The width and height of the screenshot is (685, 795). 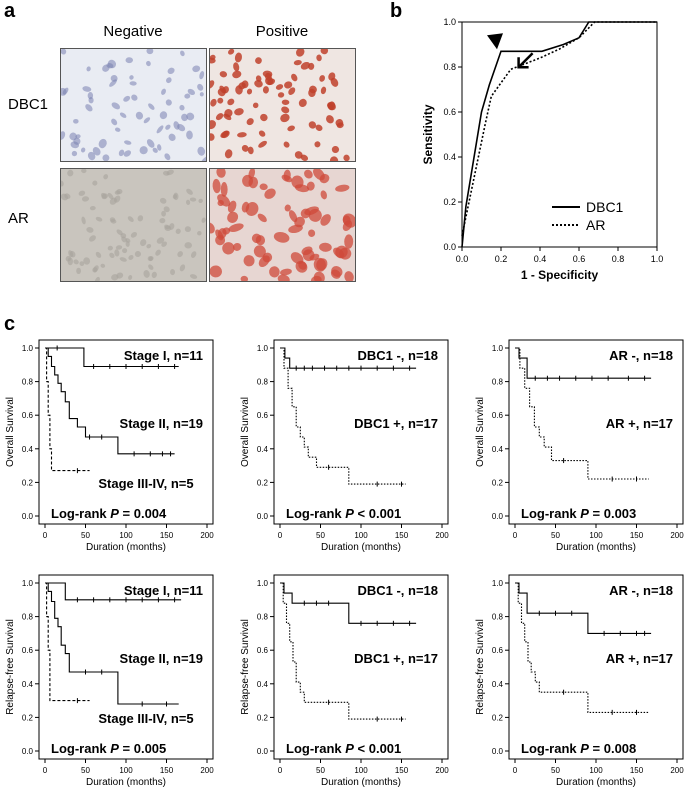 What do you see at coordinates (428, 134) in the screenshot?
I see `roc-y-axis-label: Sensitivity` at bounding box center [428, 134].